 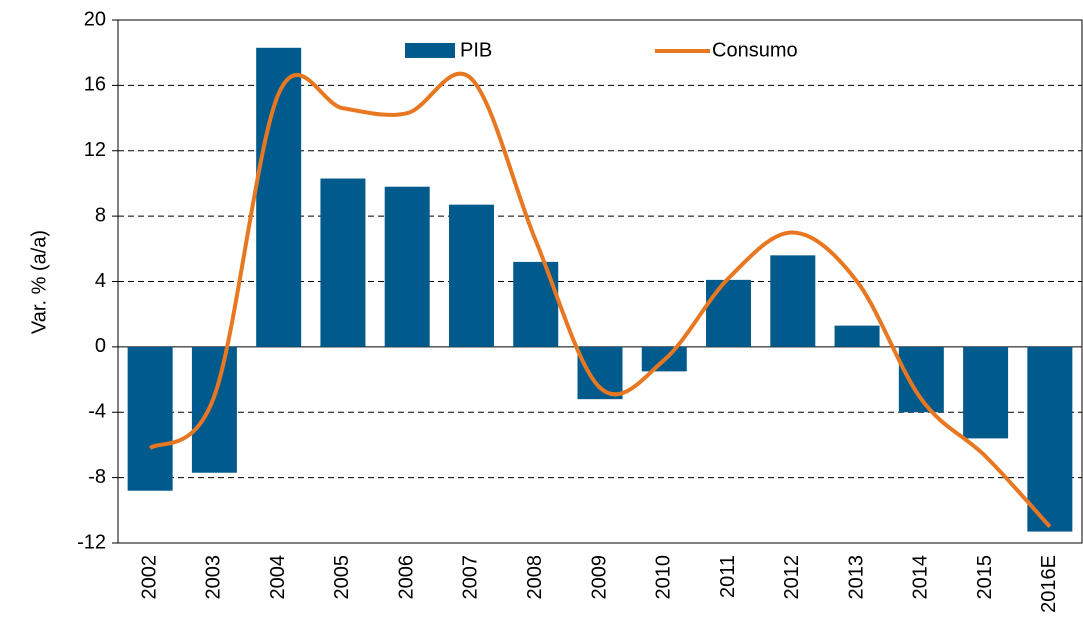 What do you see at coordinates (95, 150) in the screenshot?
I see `y-tick-label: 12` at bounding box center [95, 150].